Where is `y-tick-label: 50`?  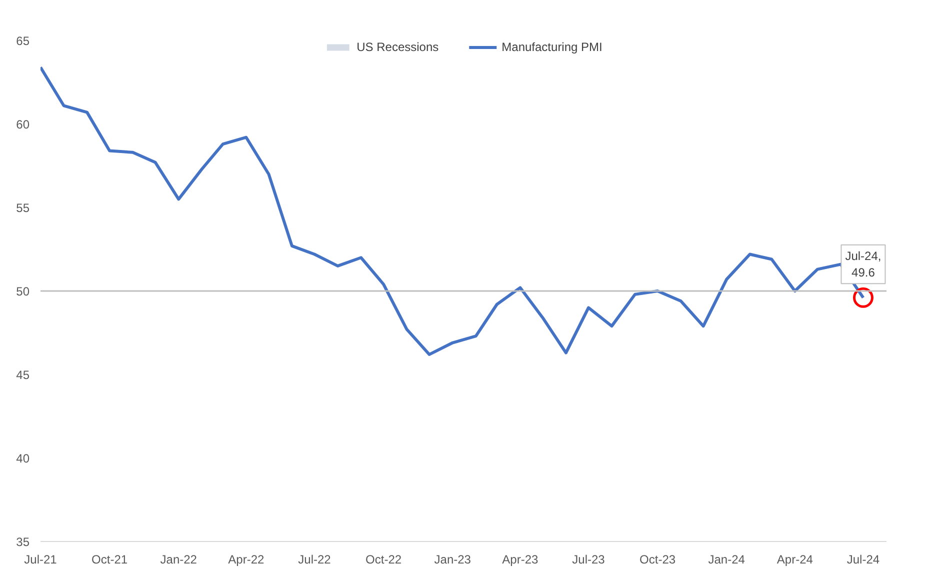 y-tick-label: 50 is located at coordinates (23, 291).